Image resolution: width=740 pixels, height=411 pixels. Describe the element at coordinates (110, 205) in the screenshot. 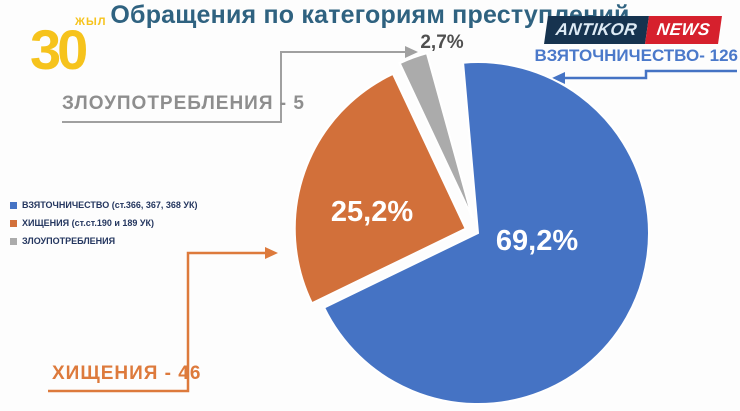

I see `legend-label: ВЗЯТОЧНИЧЕСТВО (ст.366, 367, 368 УК)` at that location.